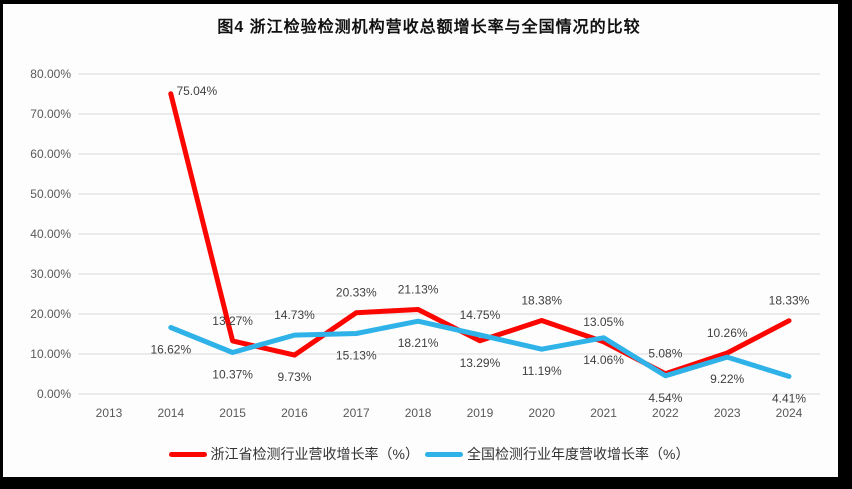  What do you see at coordinates (665, 398) in the screenshot?
I see `data-label-national-2022: 4.54%` at bounding box center [665, 398].